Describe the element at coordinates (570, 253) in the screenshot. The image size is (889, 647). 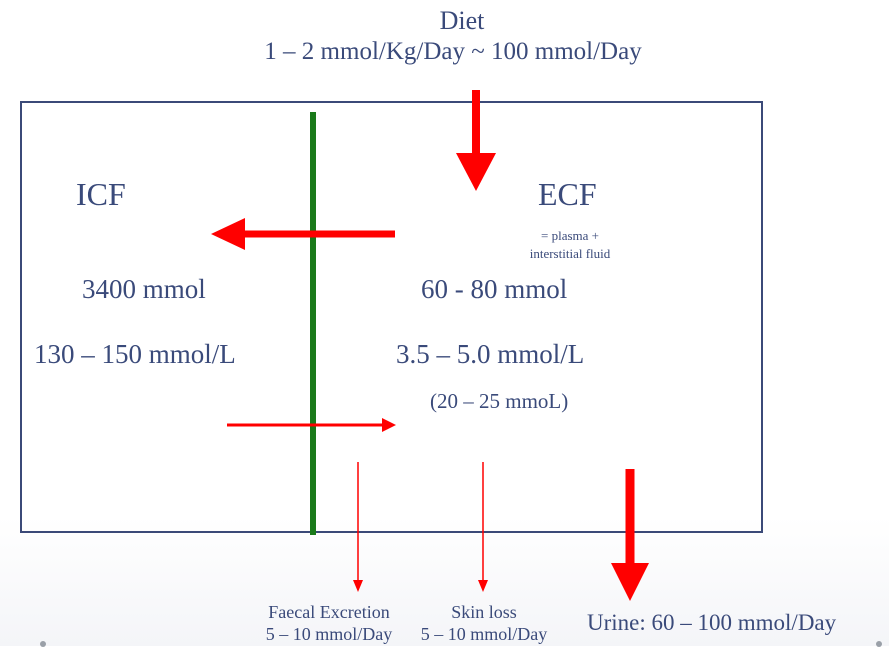
I see `ecf-note-line2: interstitial fluid` at that location.